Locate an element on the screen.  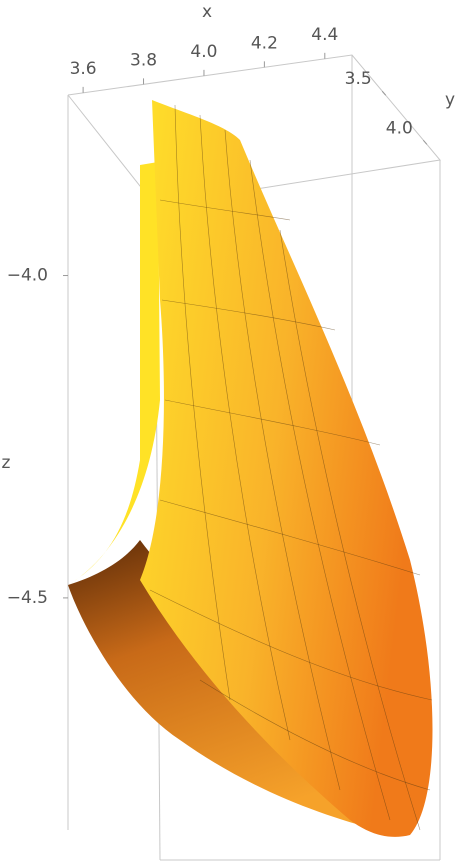
x-axis-label: x is located at coordinates (207, 12).